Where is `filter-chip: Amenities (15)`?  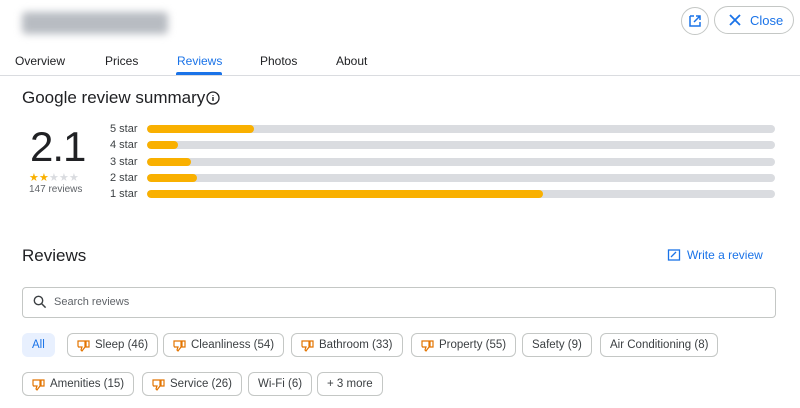
filter-chip: Amenities (15) is located at coordinates (78, 384).